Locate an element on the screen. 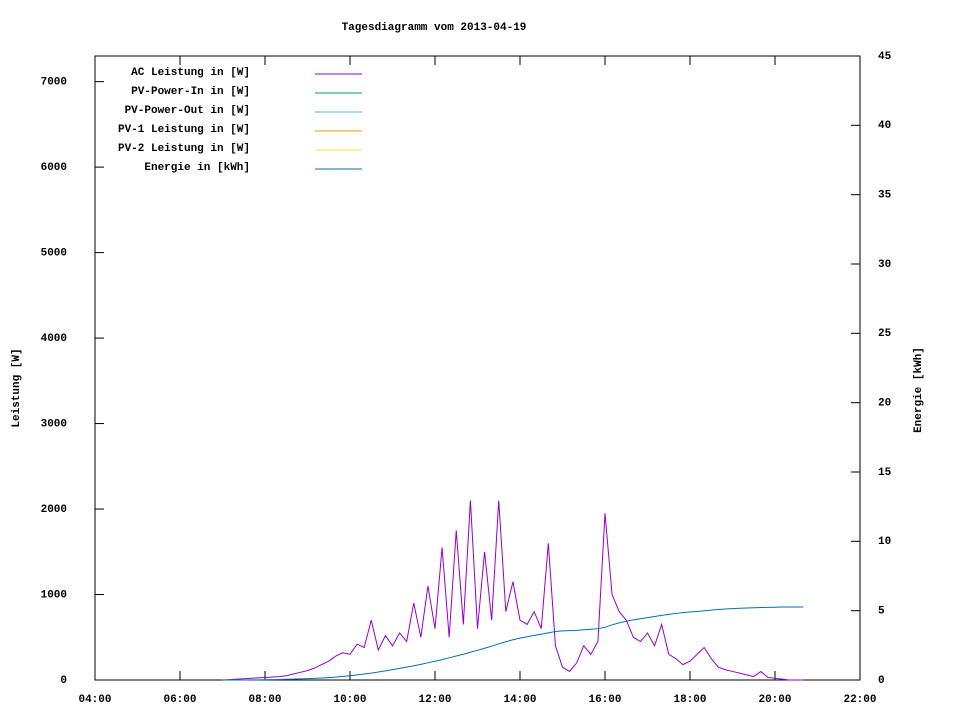 The height and width of the screenshot is (720, 960). chart-title: Tagesdiagramm vom 2013-04-19 is located at coordinates (434, 28).